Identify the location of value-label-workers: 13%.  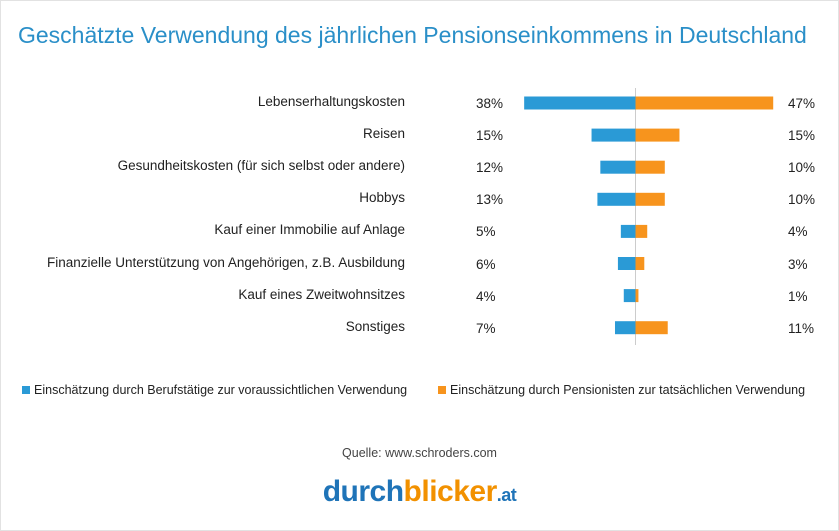
(490, 200).